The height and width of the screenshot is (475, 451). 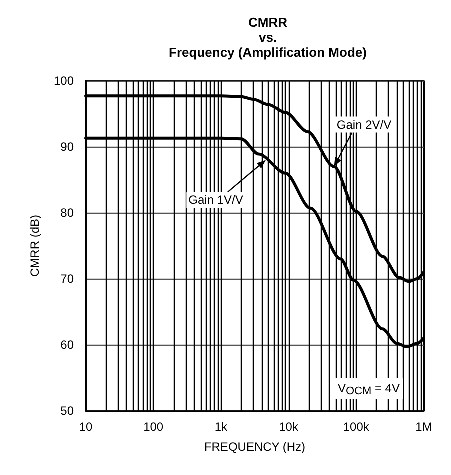 I want to click on y-tick-label: 50, so click(x=67, y=411).